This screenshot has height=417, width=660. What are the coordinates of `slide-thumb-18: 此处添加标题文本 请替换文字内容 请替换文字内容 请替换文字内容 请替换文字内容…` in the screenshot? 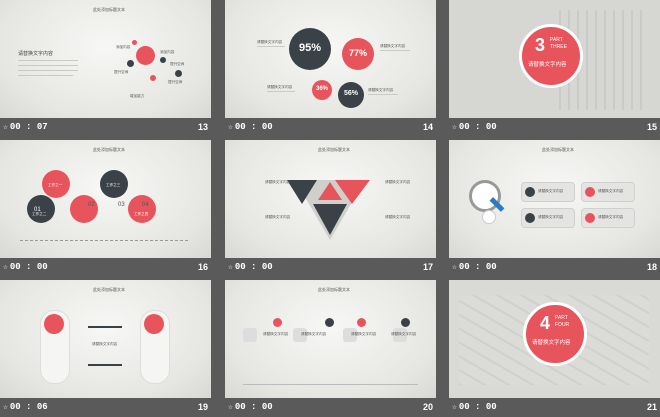 It's located at (554, 208).